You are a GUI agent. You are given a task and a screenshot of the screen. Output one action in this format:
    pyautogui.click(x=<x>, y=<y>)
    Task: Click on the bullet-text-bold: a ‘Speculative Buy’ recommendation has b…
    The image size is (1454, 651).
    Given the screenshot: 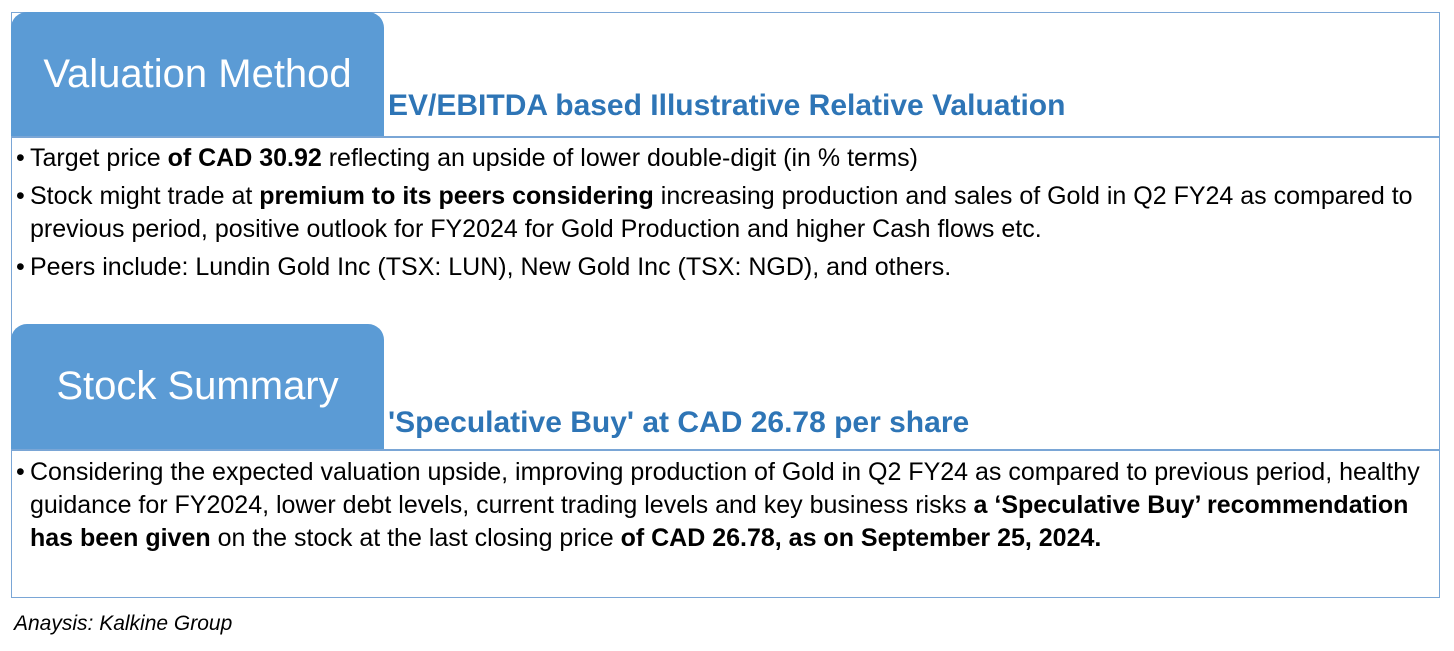 What is the action you would take?
    pyautogui.click(x=719, y=521)
    